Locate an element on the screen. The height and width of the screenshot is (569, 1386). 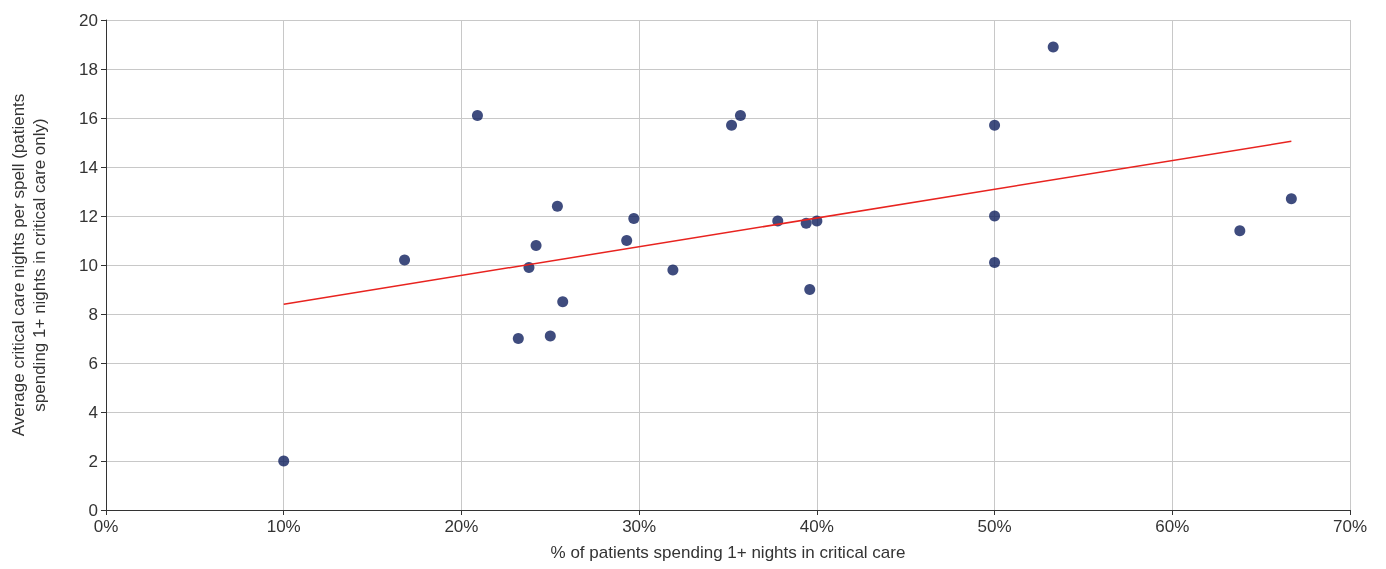
x-tick-label: 60% is located at coordinates (1172, 526).